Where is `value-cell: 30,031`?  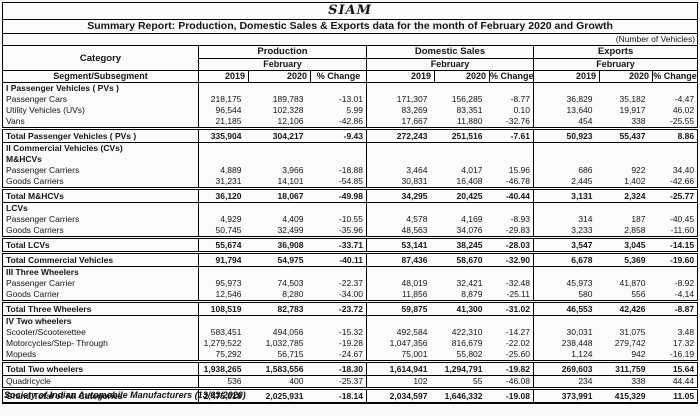
value-cell: 30,031 is located at coordinates (579, 332).